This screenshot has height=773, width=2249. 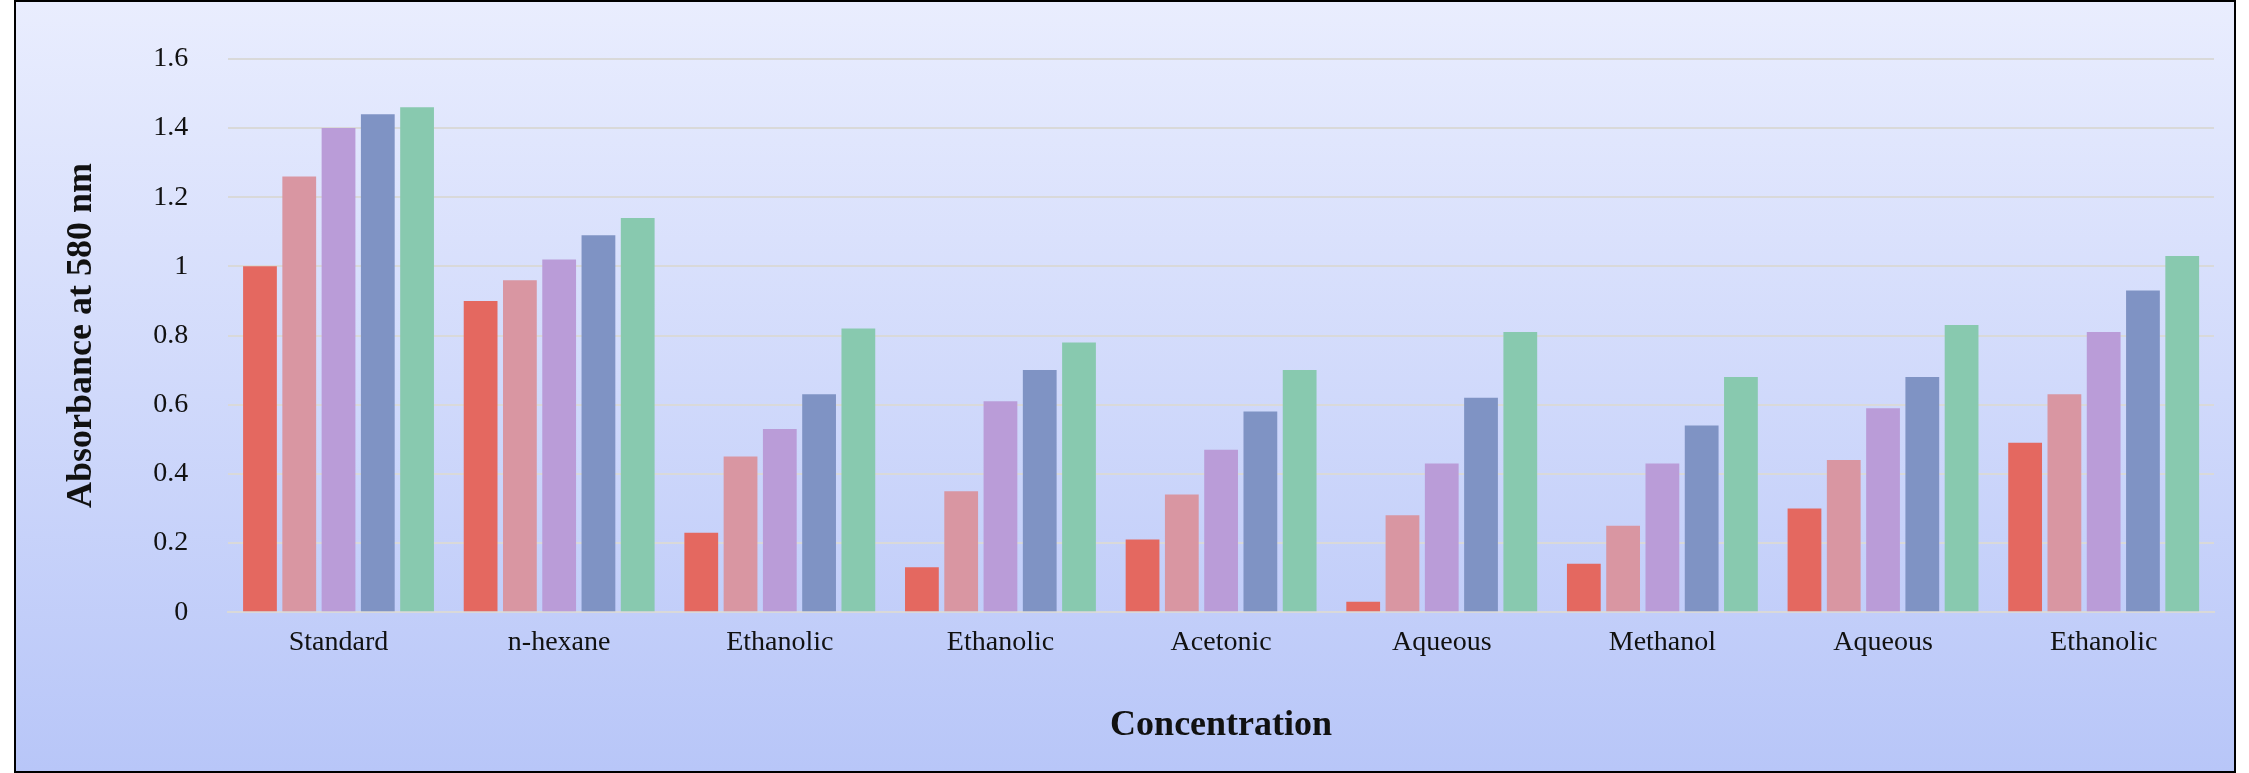 I want to click on y-tick-label: 1.2, so click(x=171, y=195).